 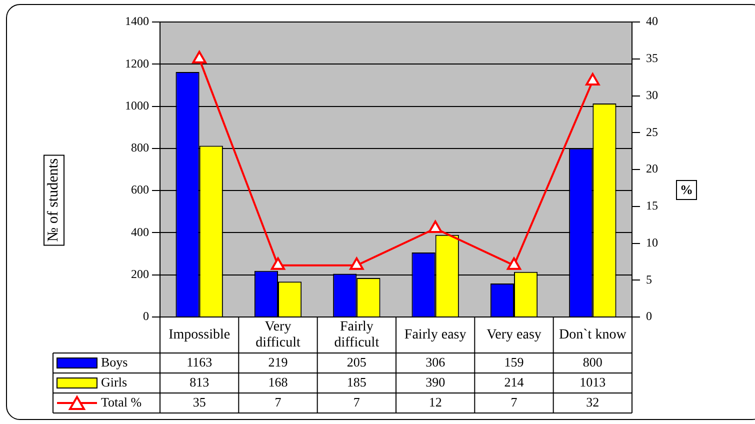 What do you see at coordinates (649, 316) in the screenshot?
I see `y2-tick-label: 0` at bounding box center [649, 316].